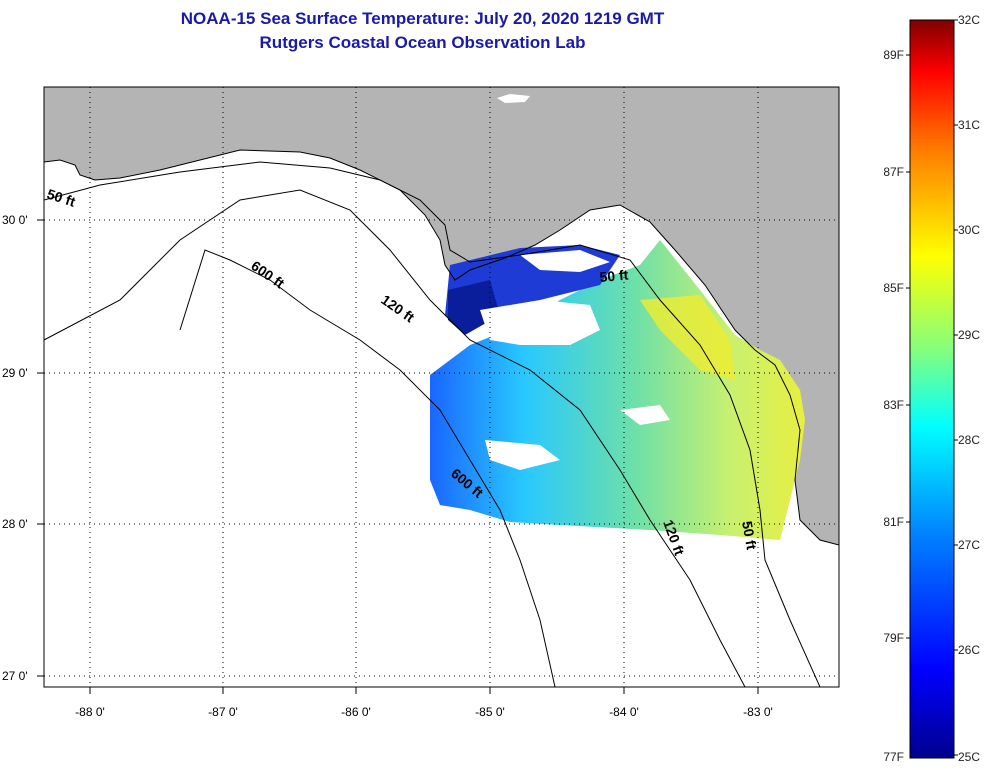  Describe the element at coordinates (893, 522) in the screenshot. I see `colorbar-fahrenheit-label: 81F` at that location.